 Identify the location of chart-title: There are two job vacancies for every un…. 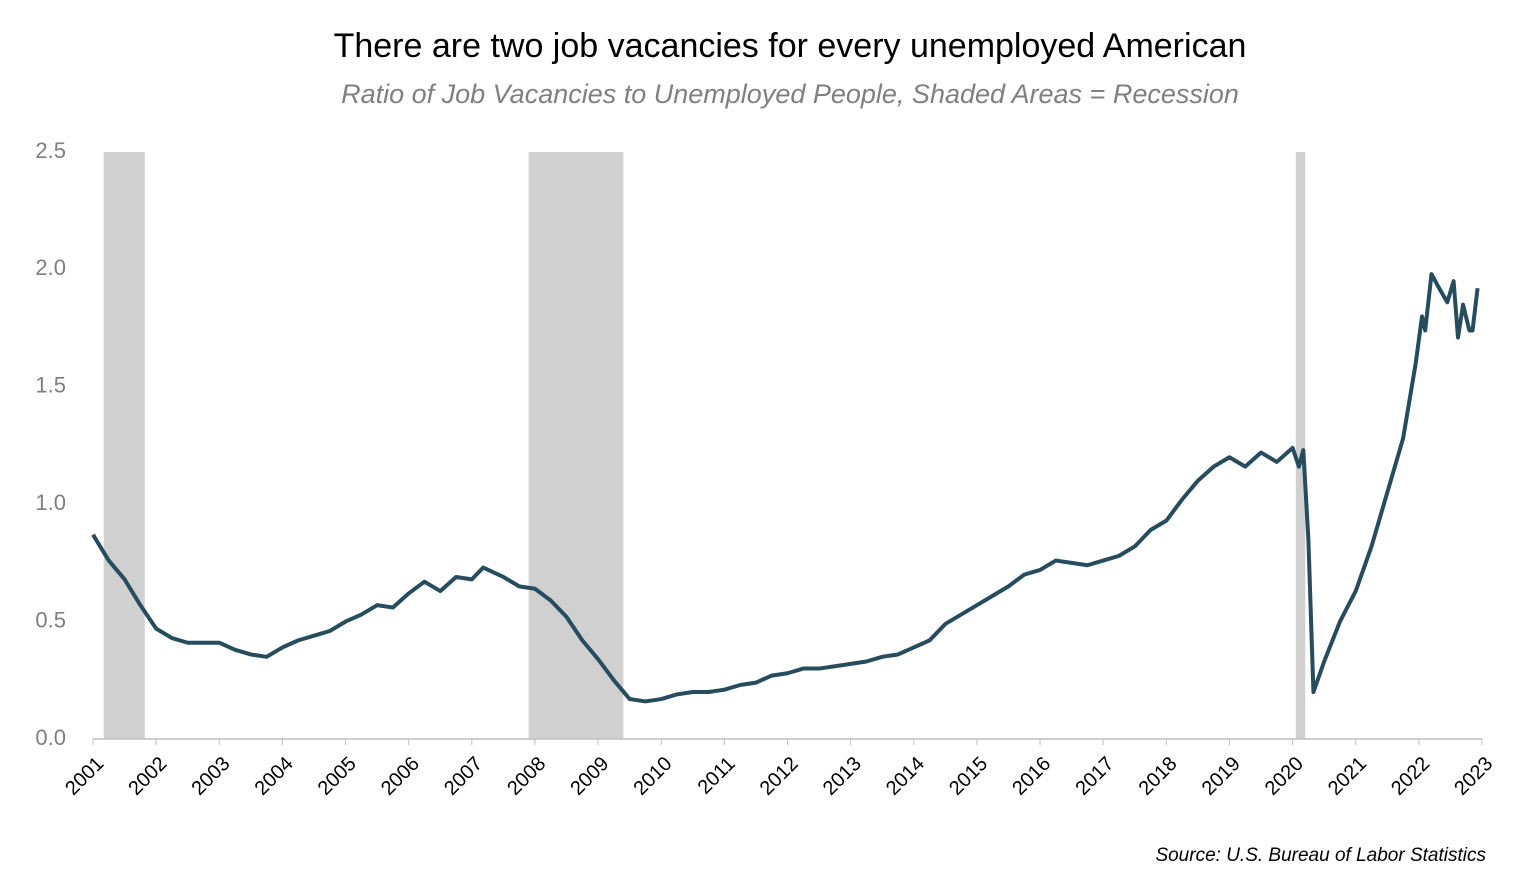
(790, 46).